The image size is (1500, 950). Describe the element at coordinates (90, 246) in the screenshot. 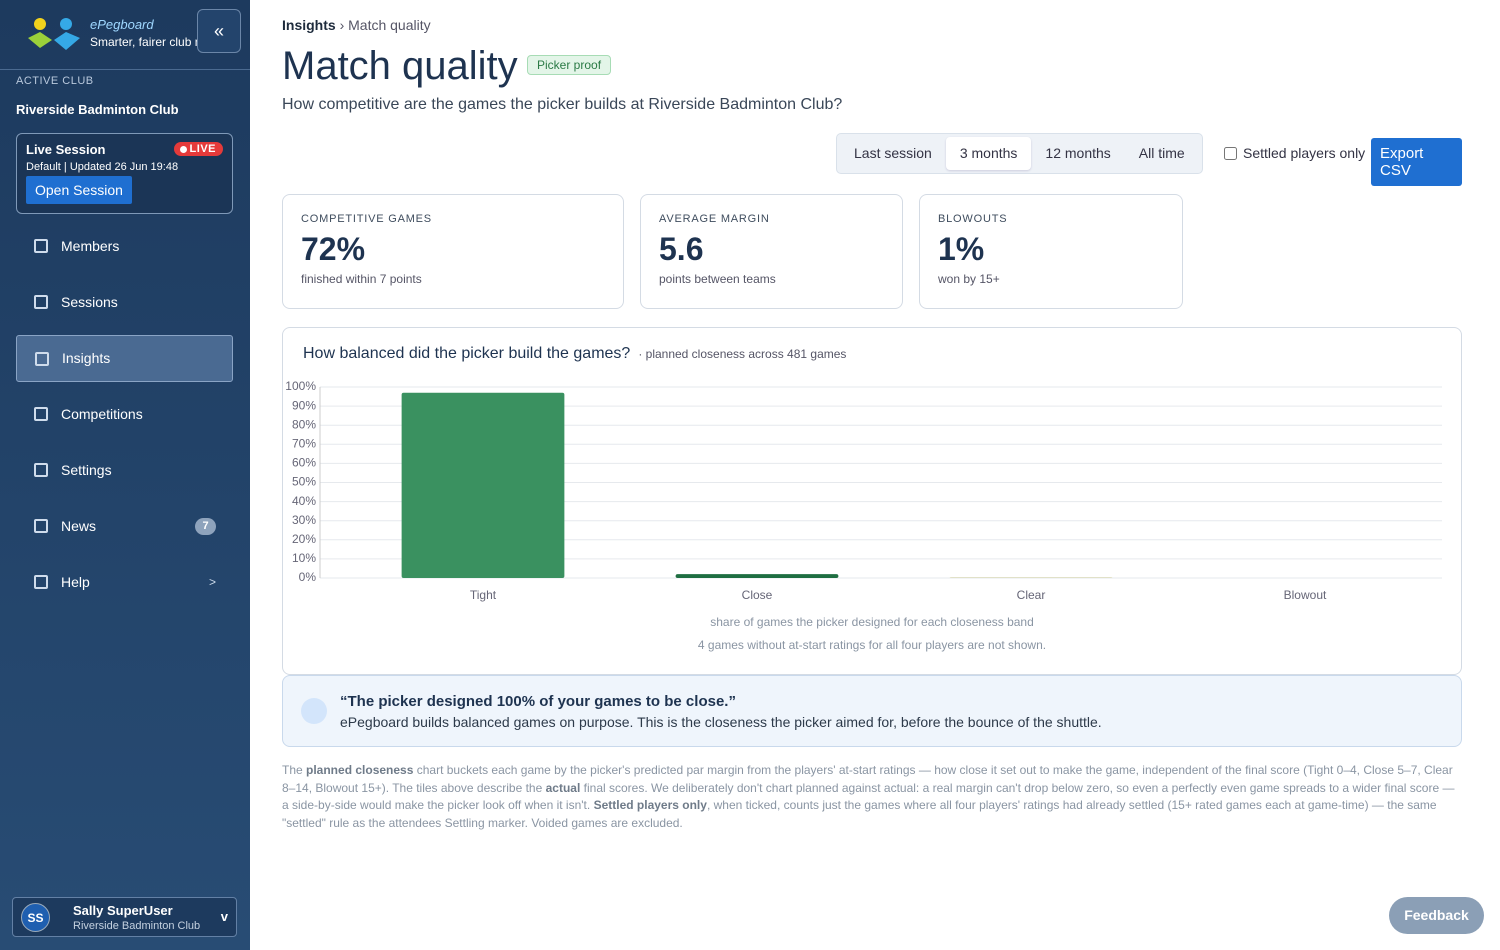

I see `nav-label: Members` at that location.